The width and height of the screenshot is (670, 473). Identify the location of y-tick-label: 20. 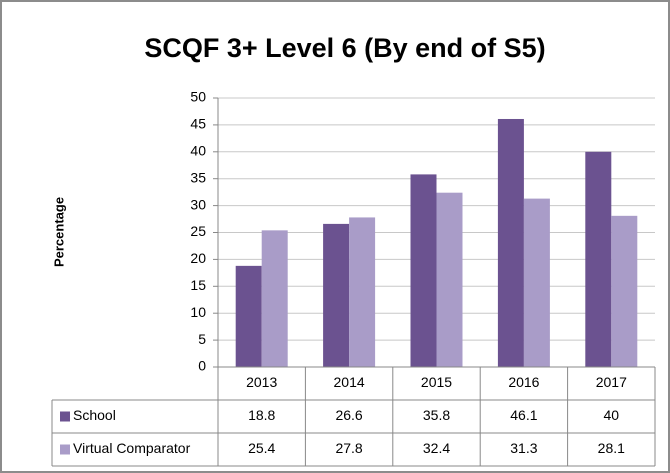
(198, 258).